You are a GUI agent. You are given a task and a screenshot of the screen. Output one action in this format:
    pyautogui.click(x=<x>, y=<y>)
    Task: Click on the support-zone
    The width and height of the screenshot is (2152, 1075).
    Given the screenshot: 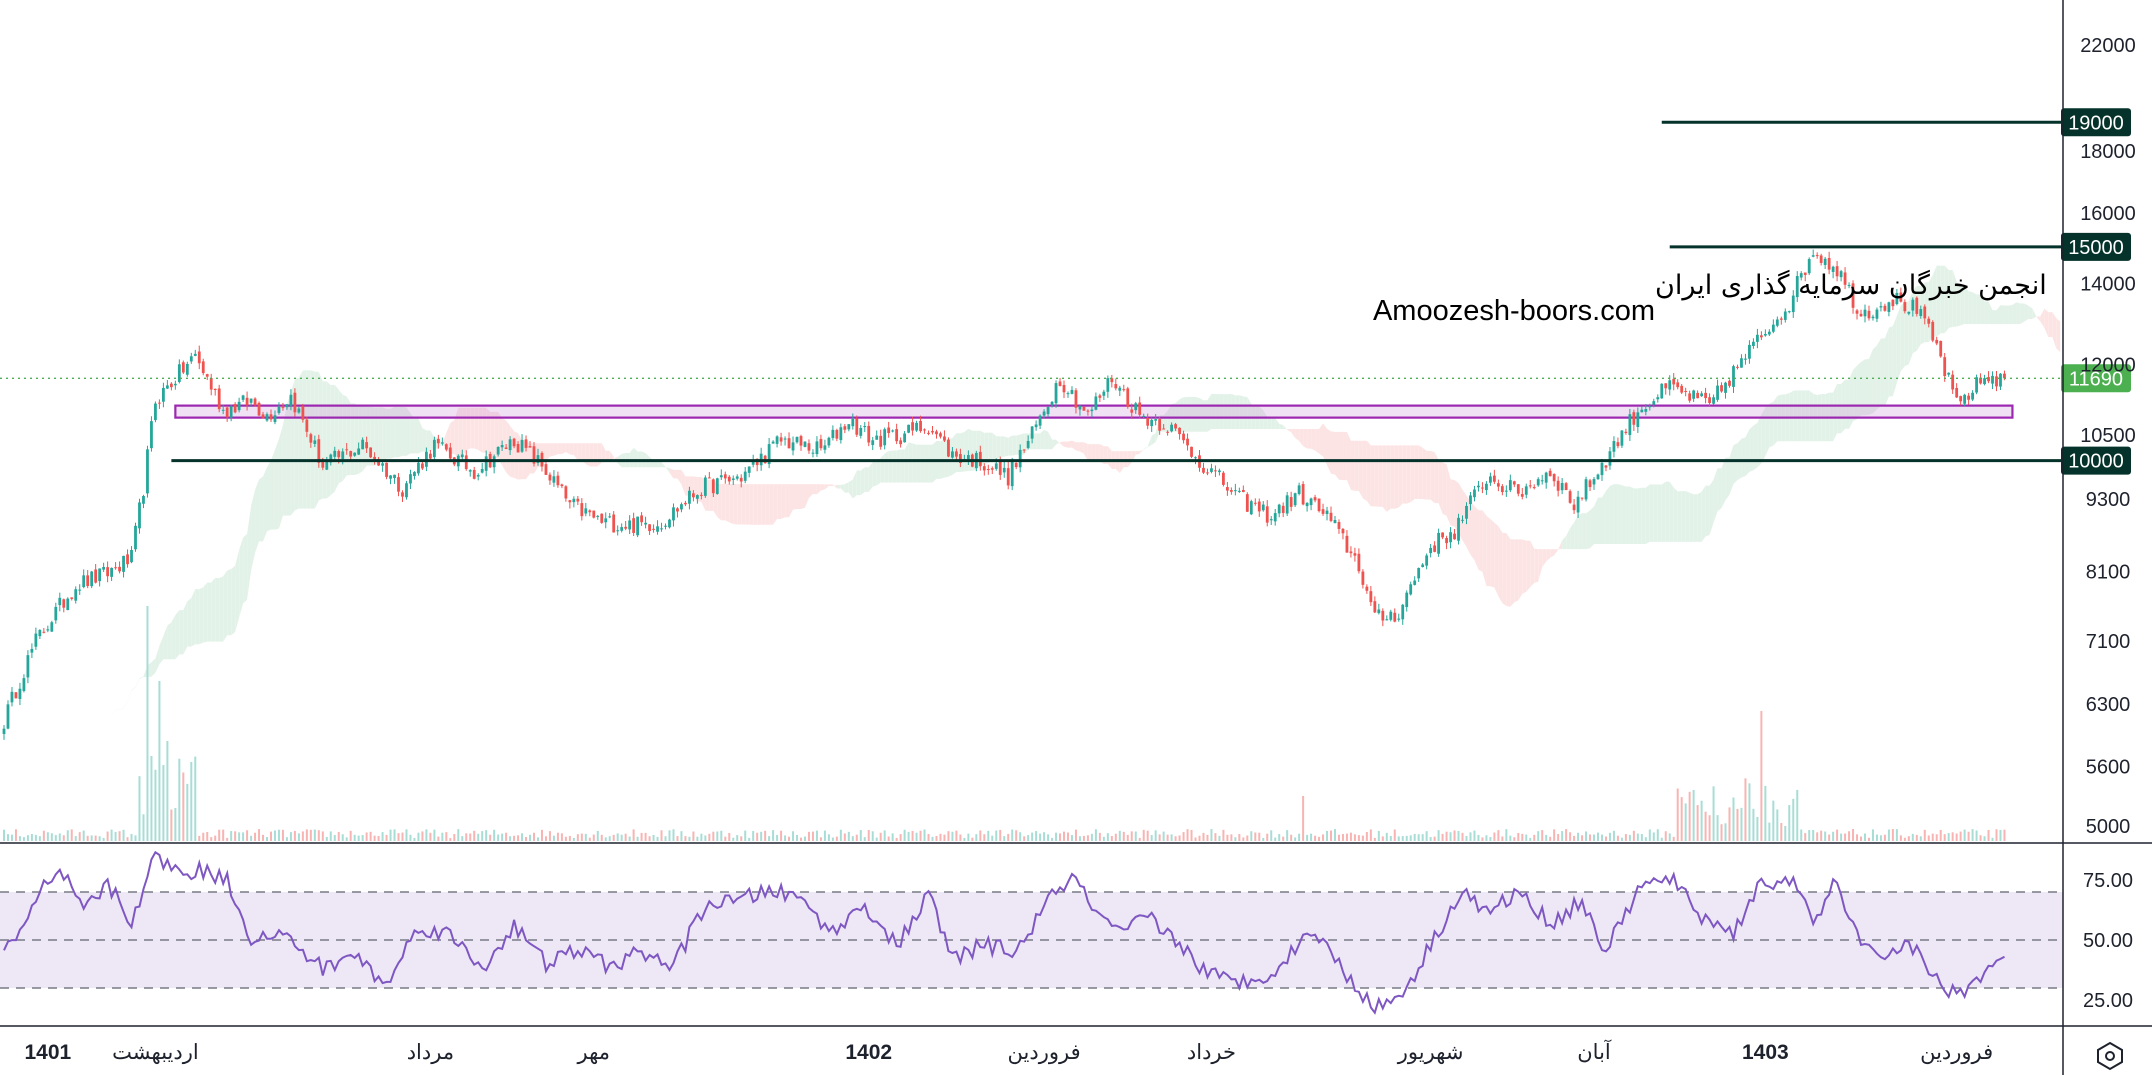 What is the action you would take?
    pyautogui.click(x=1094, y=411)
    